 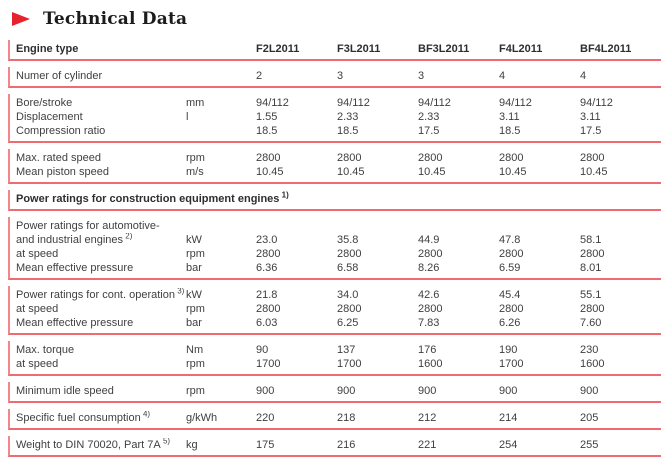 I want to click on row-value: 6.36, so click(x=267, y=268).